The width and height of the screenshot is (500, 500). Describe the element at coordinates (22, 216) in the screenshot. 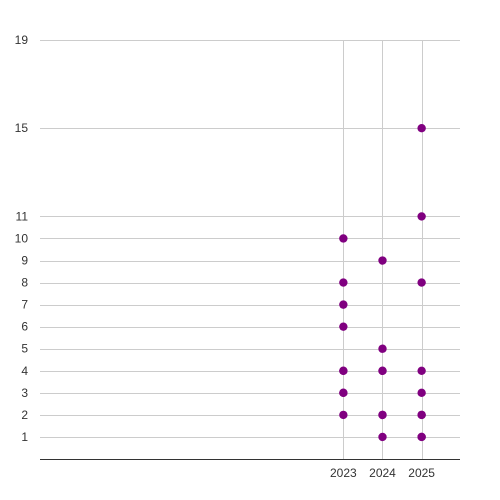

I see `y-tick-label: 11` at that location.